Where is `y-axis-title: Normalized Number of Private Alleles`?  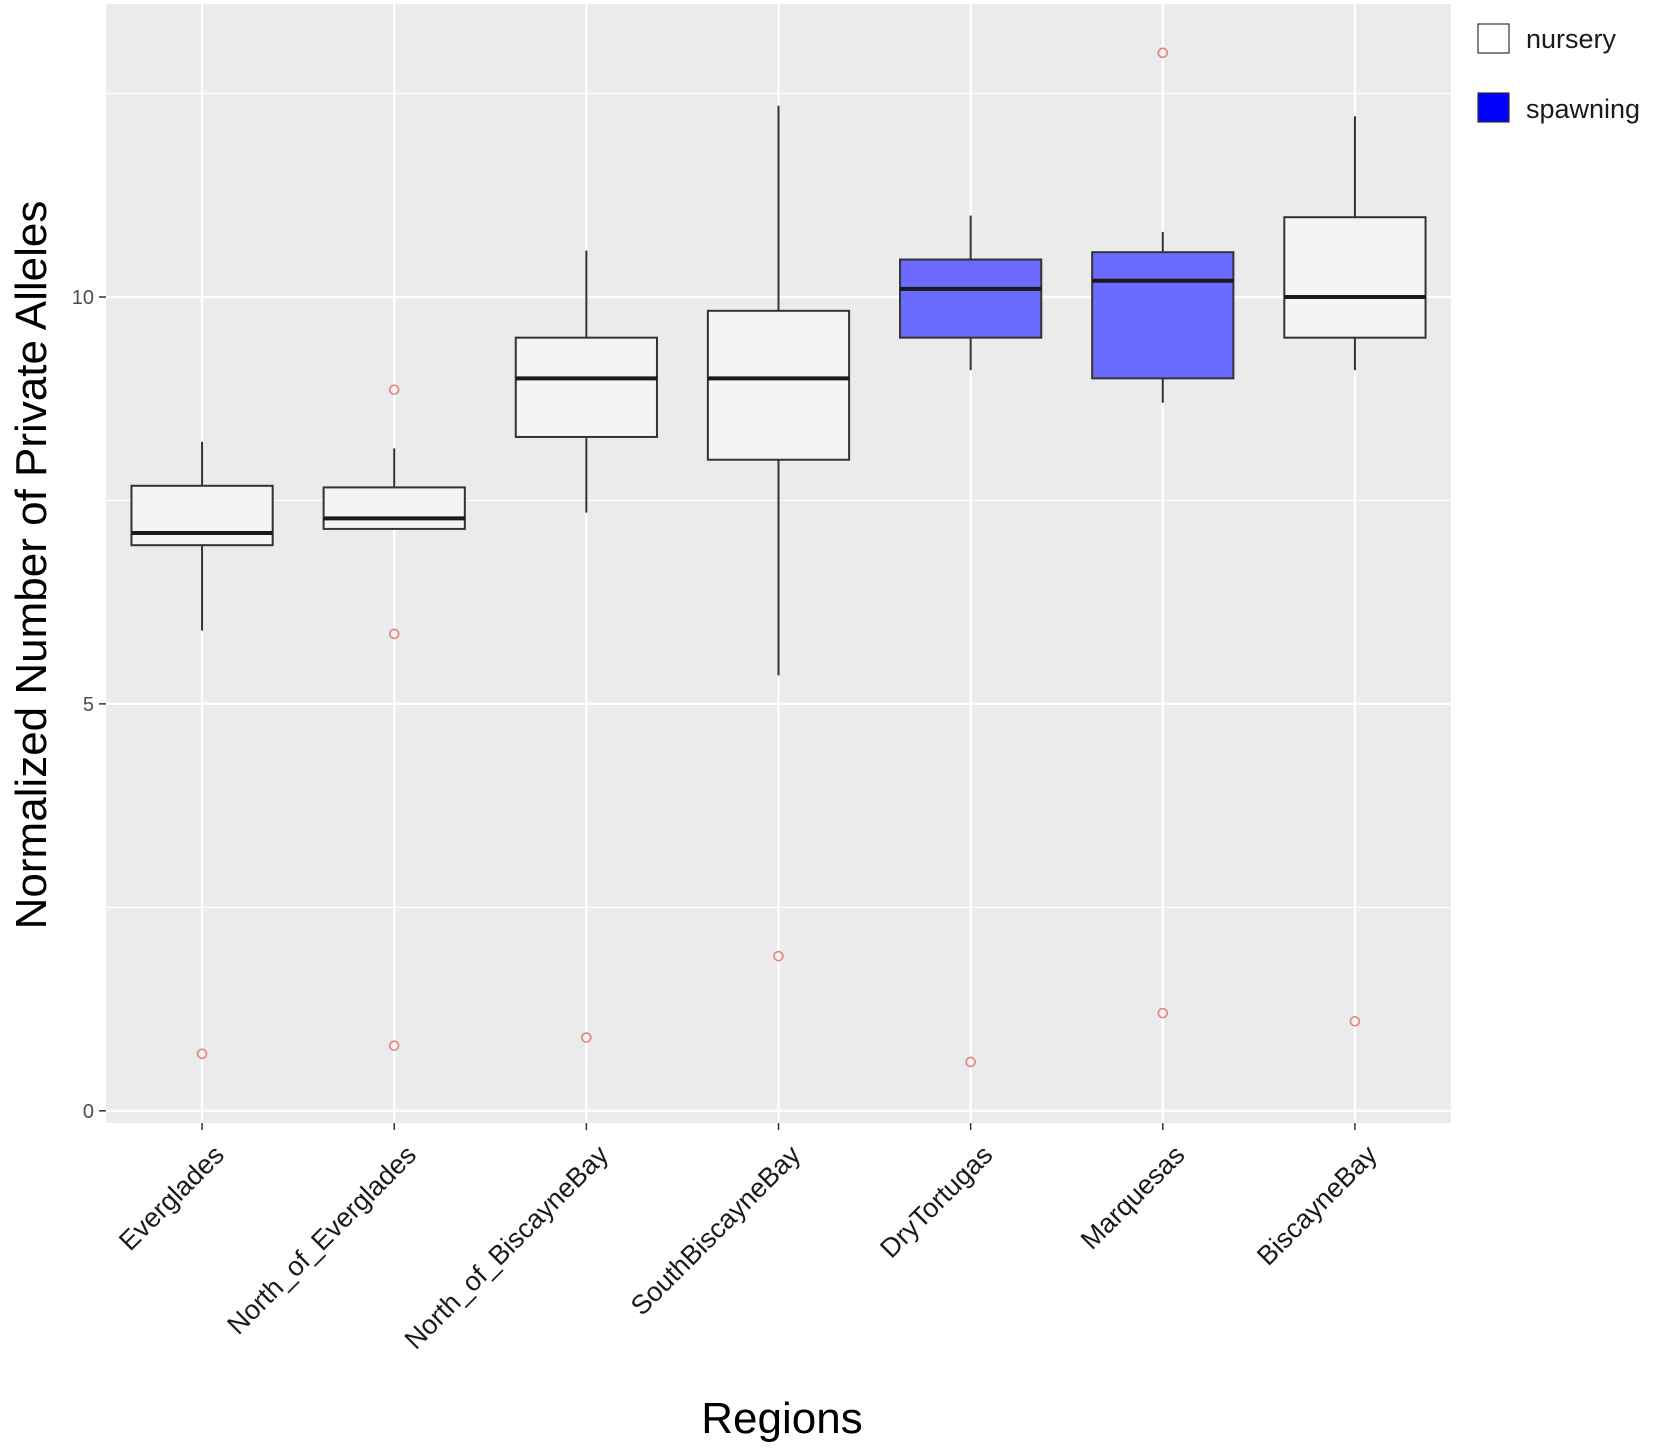 y-axis-title: Normalized Number of Private Alleles is located at coordinates (31, 565).